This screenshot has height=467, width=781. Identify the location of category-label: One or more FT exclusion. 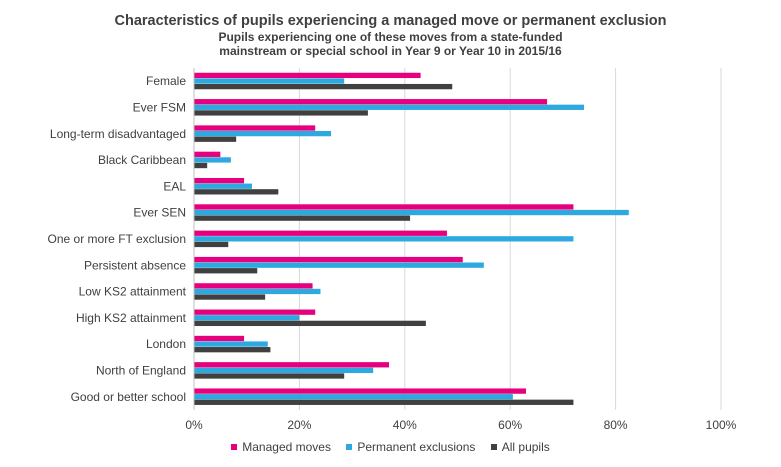
(117, 239).